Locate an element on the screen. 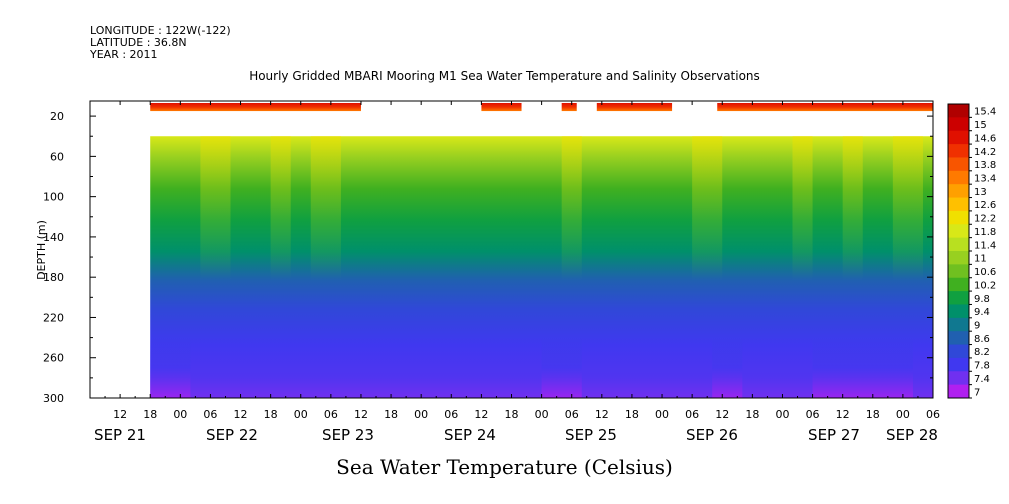 This screenshot has width=1009, height=504. colorbar-label: 10.6 is located at coordinates (985, 272).